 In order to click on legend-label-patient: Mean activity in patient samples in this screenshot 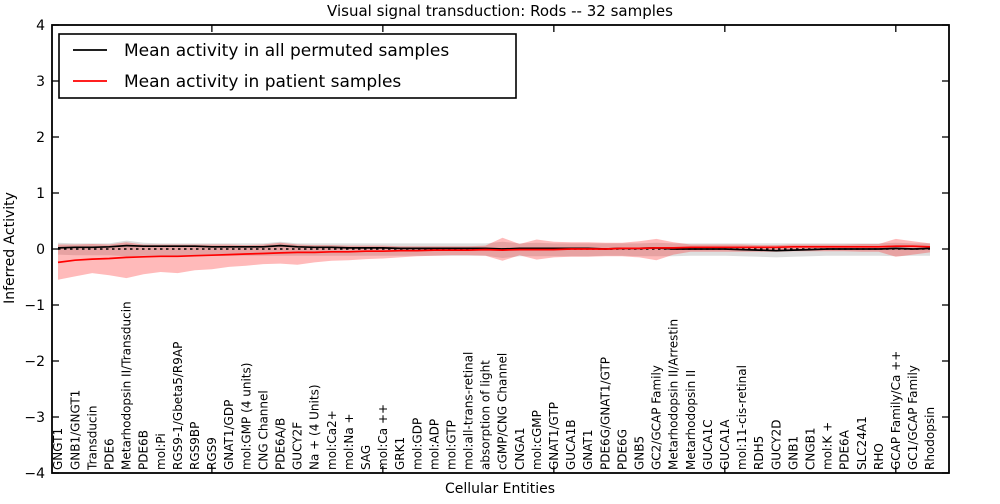, I will do `click(262, 82)`.